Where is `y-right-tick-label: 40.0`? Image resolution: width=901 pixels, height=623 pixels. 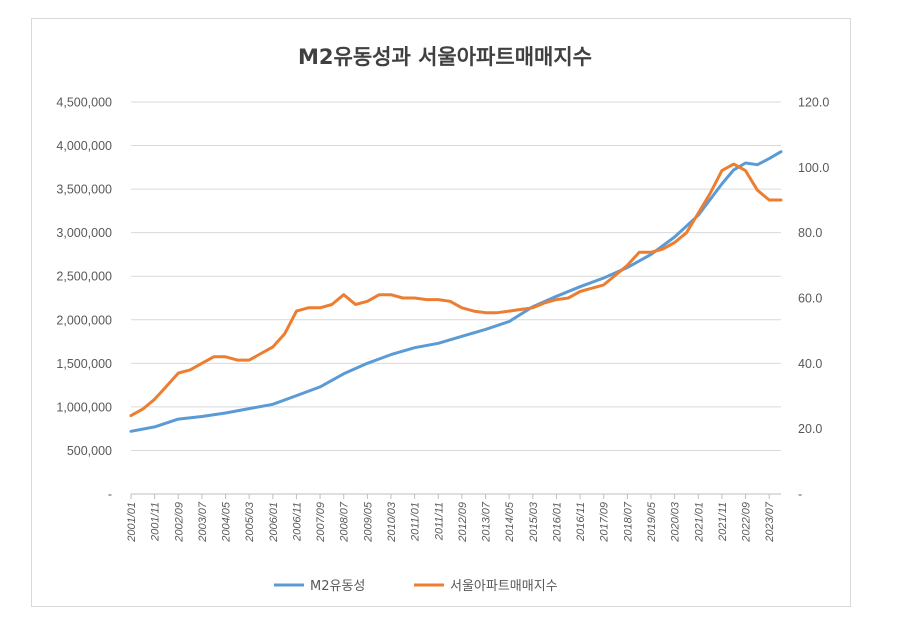 y-right-tick-label: 40.0 is located at coordinates (810, 364).